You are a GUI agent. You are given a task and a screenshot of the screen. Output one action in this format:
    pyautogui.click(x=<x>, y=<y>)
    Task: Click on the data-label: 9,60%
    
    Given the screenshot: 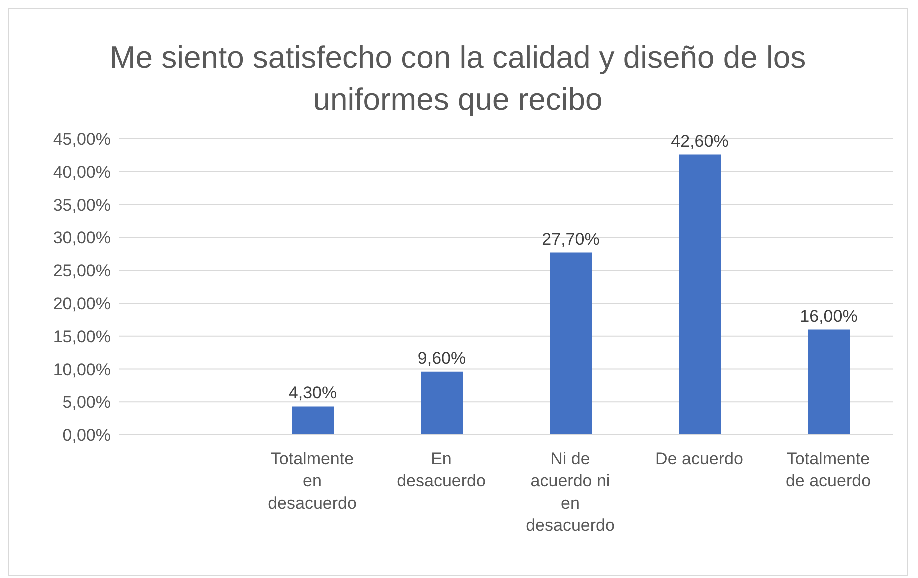 What is the action you would take?
    pyautogui.click(x=442, y=358)
    